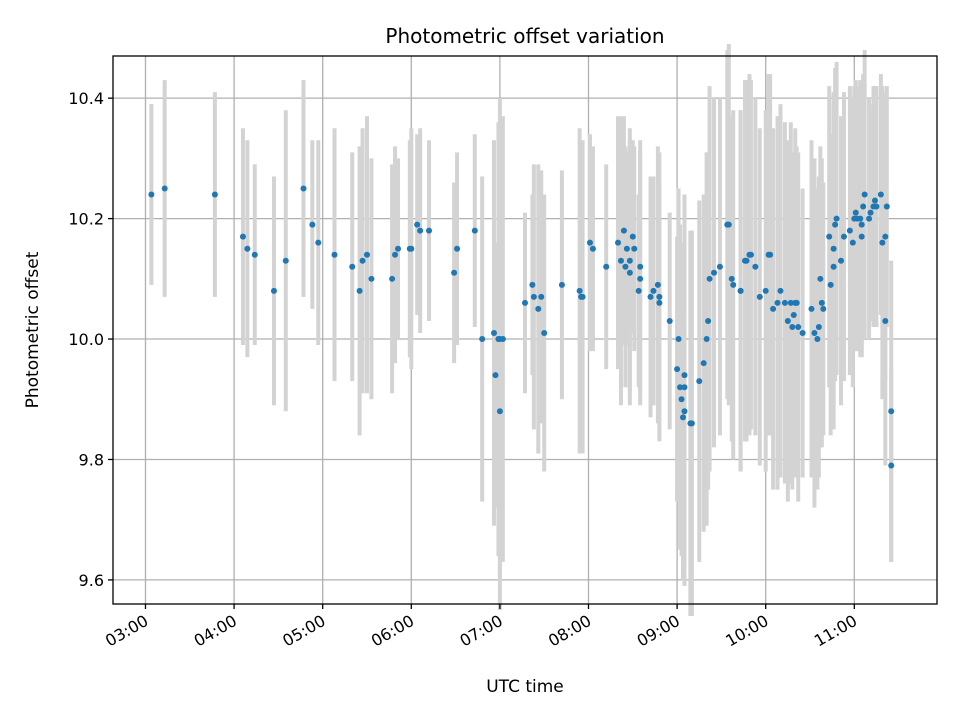  Describe the element at coordinates (746, 631) in the screenshot. I see `x-tick-label: 10:00` at that location.